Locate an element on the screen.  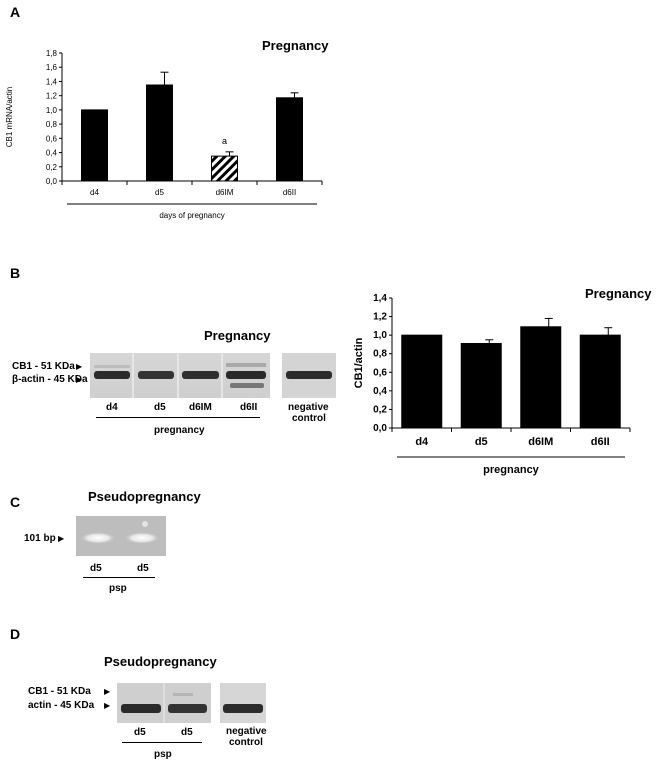
panel-b-chart-title: Pregnancy is located at coordinates (618, 293).